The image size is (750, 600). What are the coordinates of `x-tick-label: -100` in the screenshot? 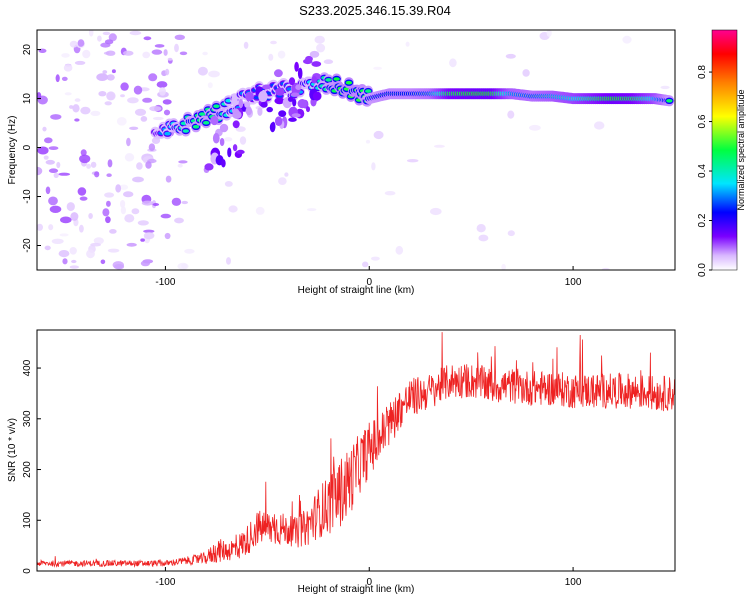 It's located at (165, 582).